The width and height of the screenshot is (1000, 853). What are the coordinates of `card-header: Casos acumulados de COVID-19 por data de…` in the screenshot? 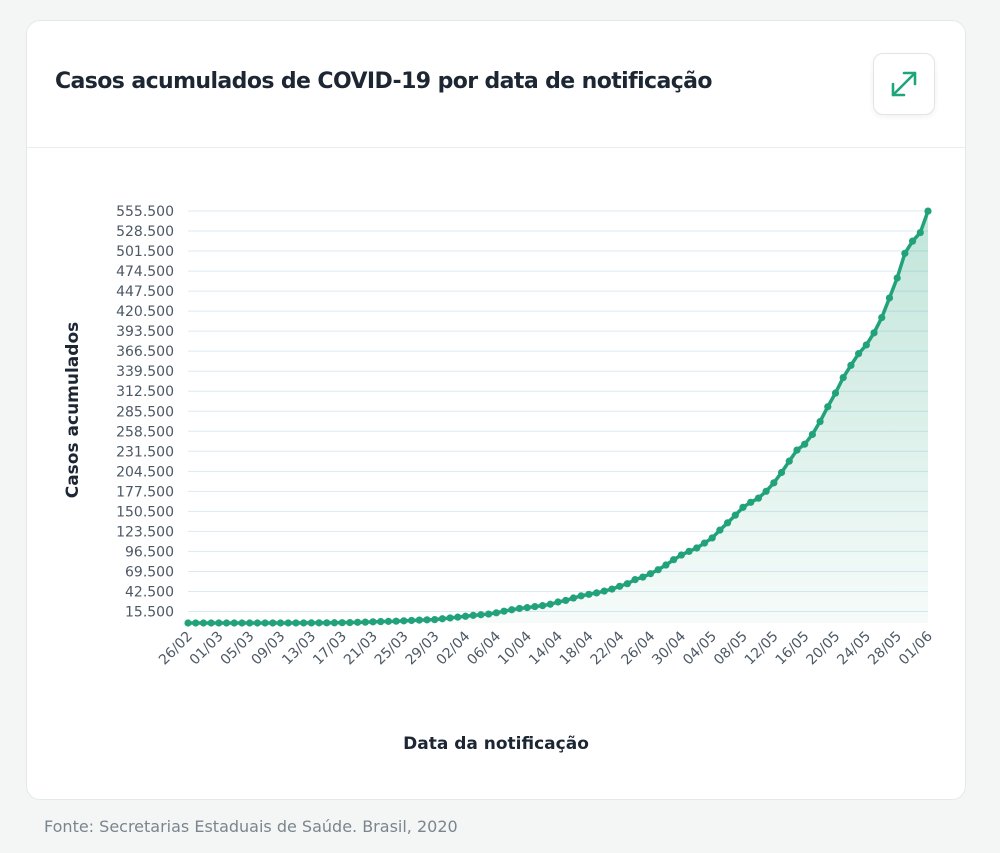 It's located at (496, 84).